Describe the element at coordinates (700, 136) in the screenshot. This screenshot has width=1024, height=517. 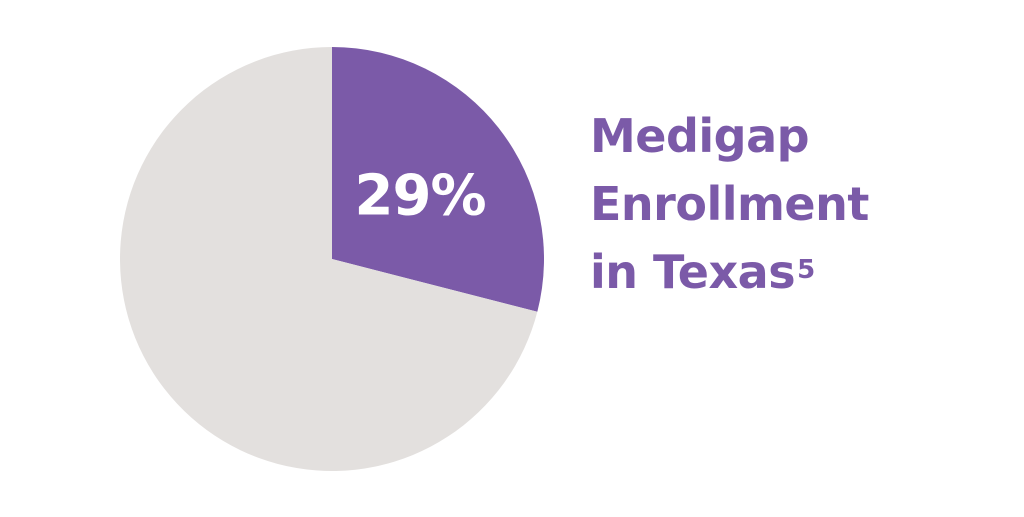
I see `chart-title-line-1: Medigap` at that location.